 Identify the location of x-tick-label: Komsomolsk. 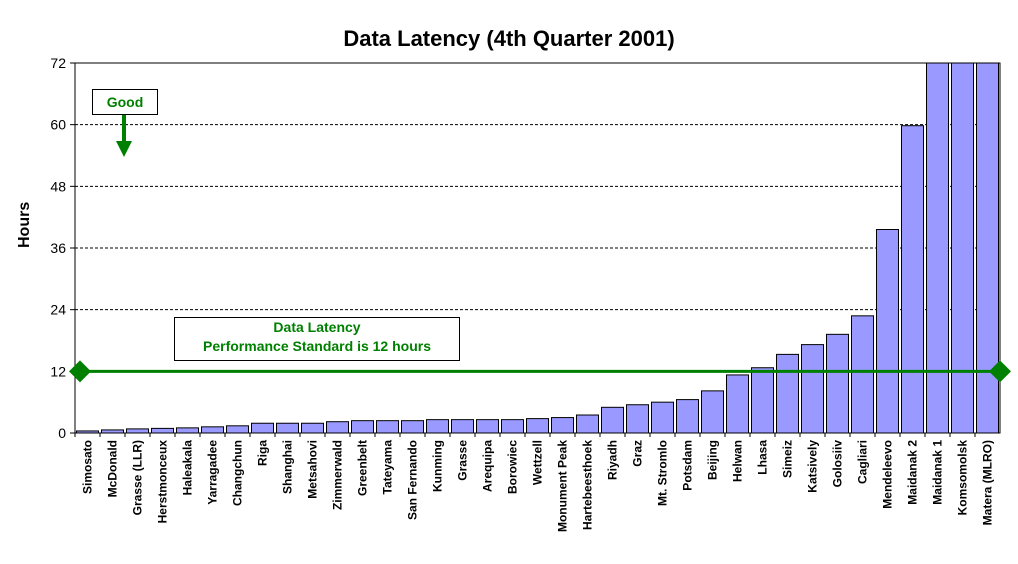
(963, 478).